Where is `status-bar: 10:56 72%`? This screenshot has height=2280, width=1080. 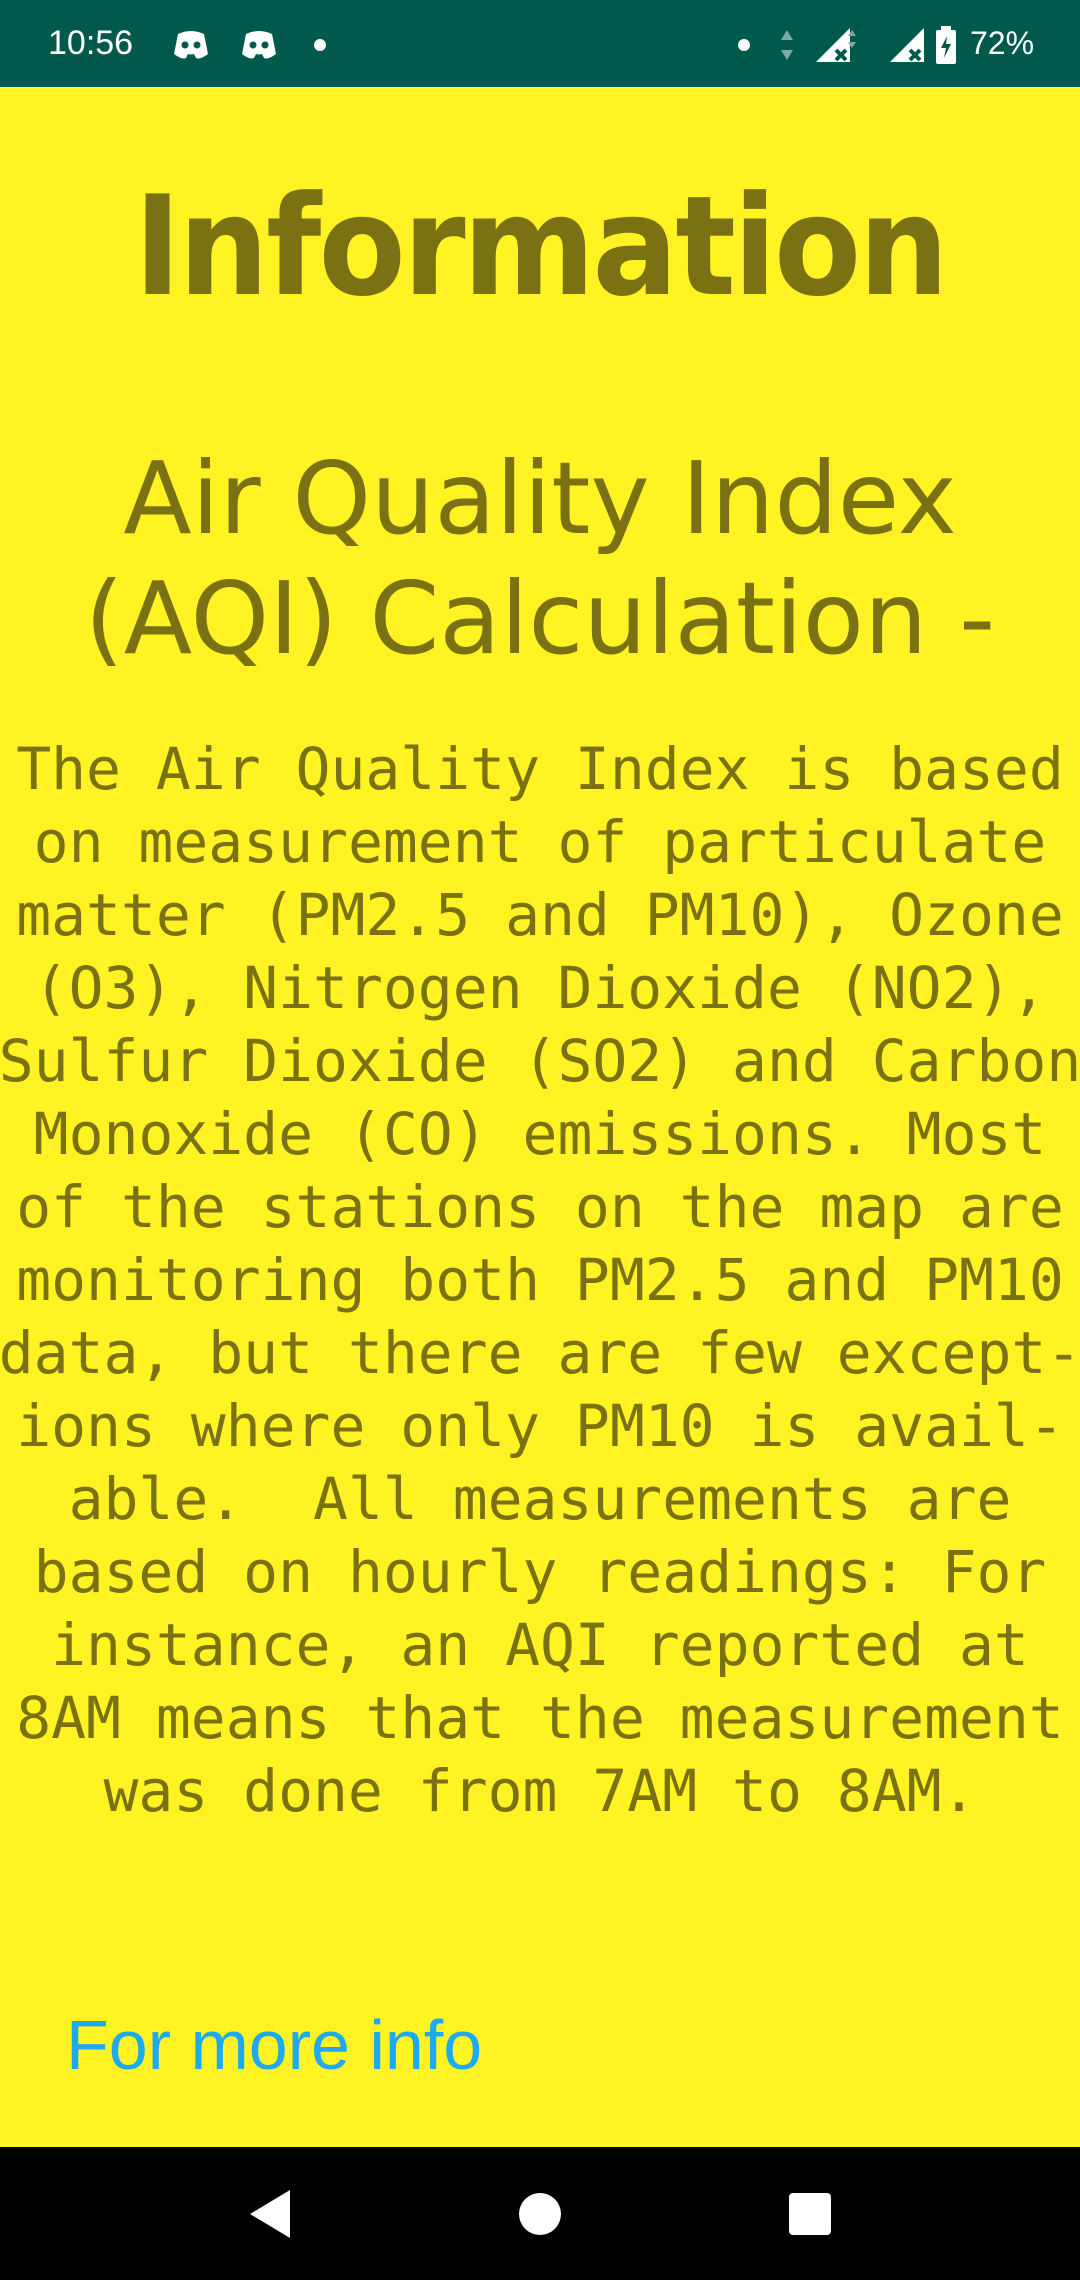 status-bar: 10:56 72% is located at coordinates (540, 43).